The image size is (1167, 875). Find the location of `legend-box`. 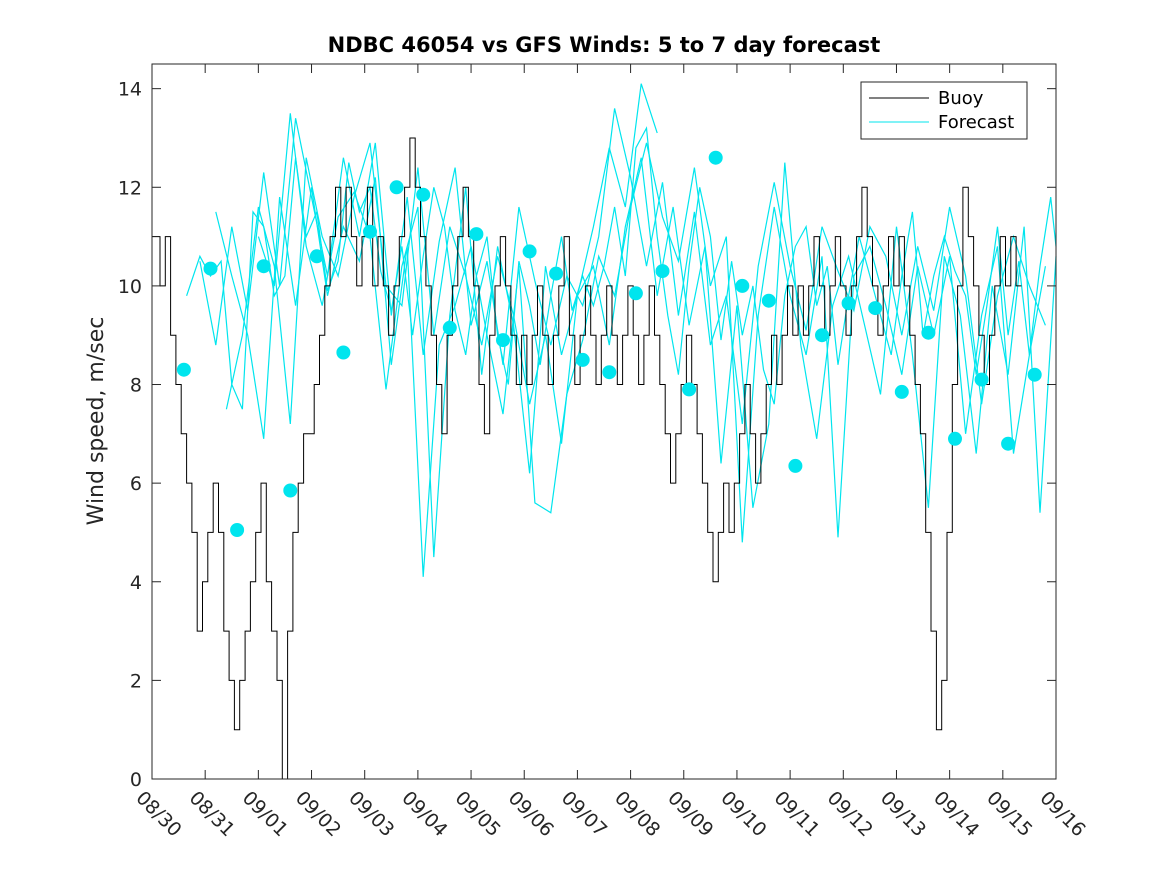

legend-box is located at coordinates (944, 110).